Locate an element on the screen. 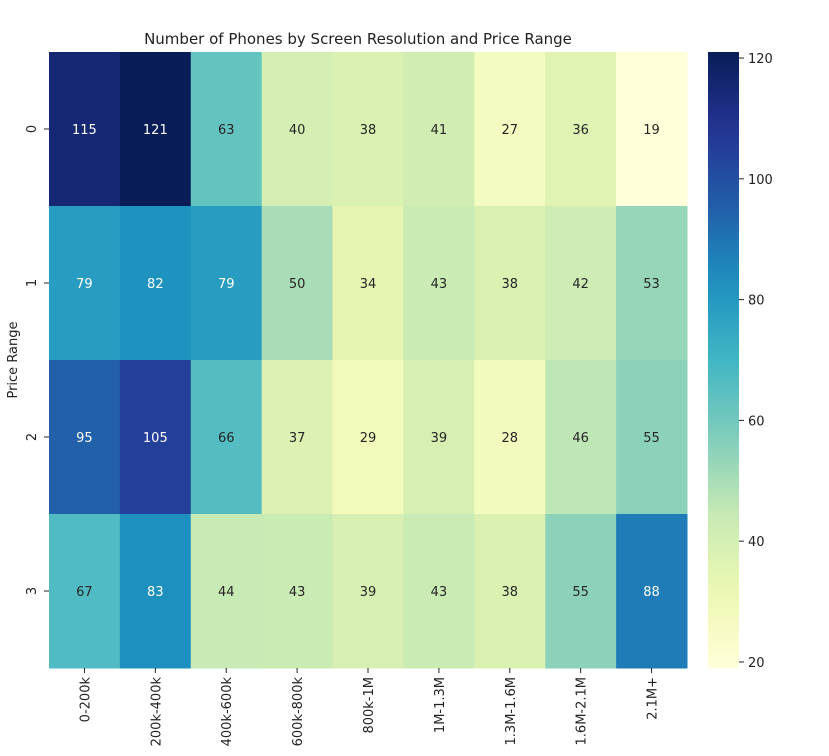 Image resolution: width=829 pixels, height=756 pixels. colorbar-tick-label: 120 is located at coordinates (760, 59).